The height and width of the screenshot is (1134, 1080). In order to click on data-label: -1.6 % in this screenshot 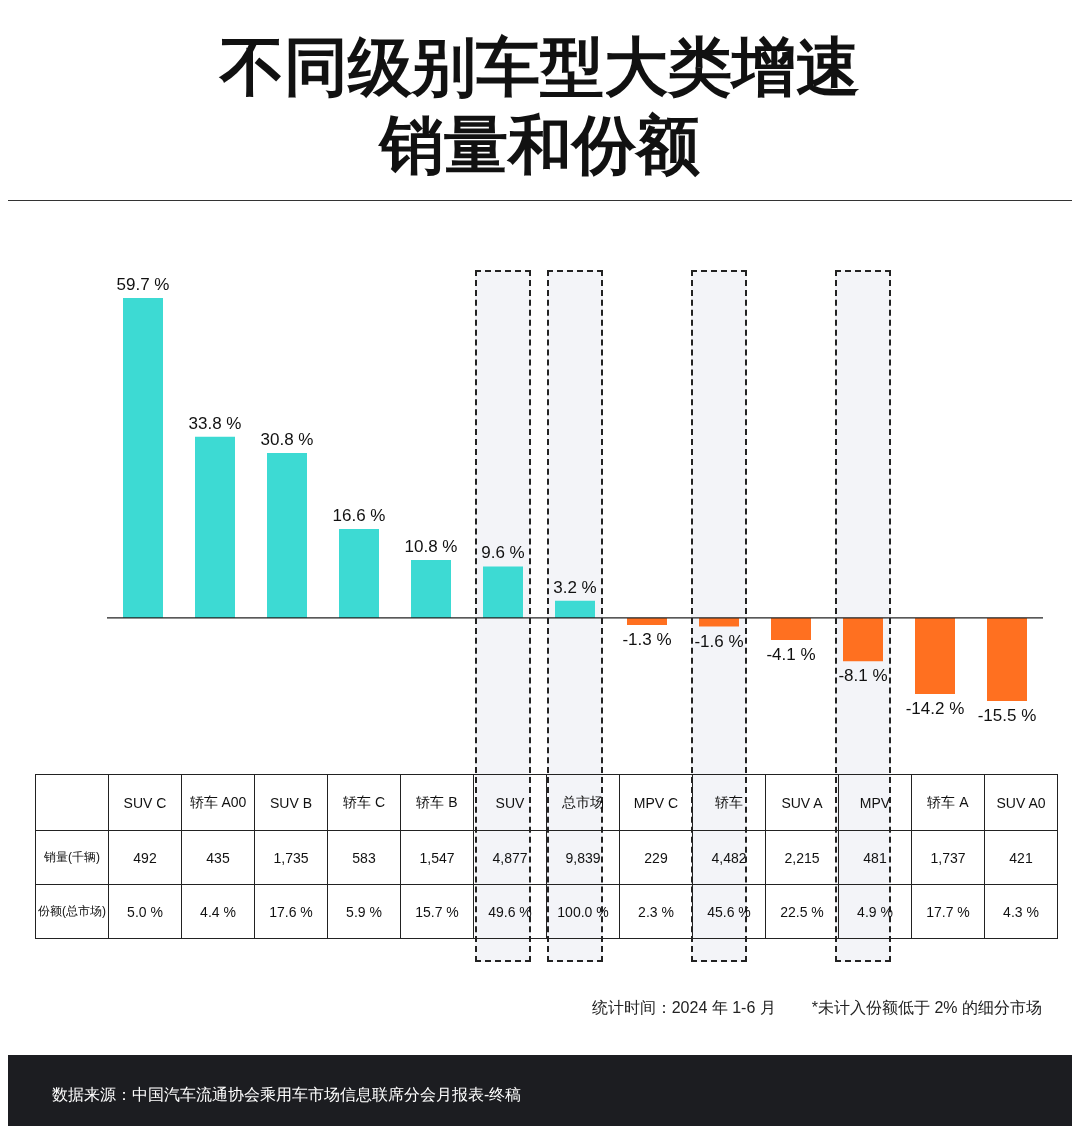, I will do `click(719, 641)`.